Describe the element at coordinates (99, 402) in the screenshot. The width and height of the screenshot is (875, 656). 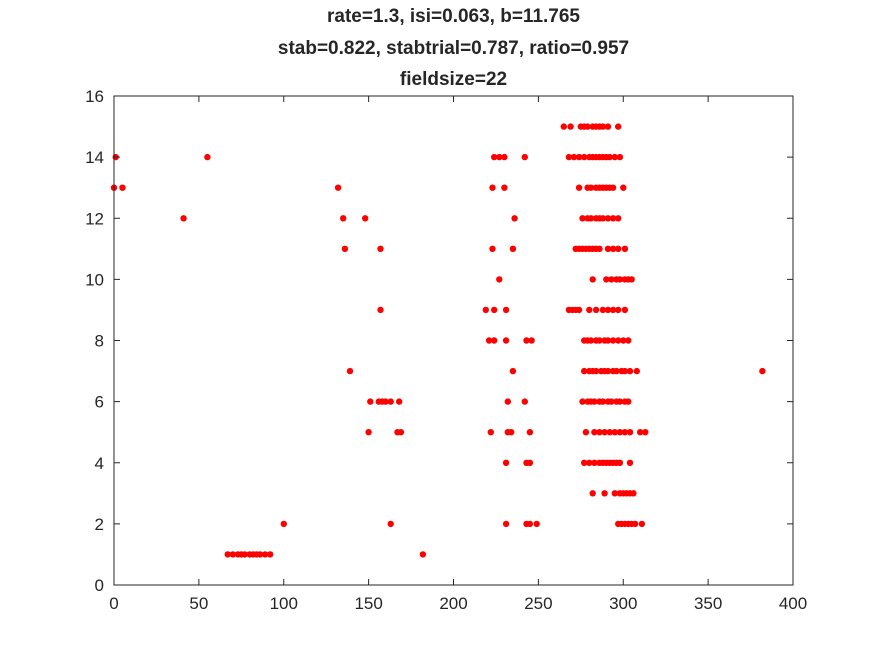
I see `y-tick-label: 6` at that location.